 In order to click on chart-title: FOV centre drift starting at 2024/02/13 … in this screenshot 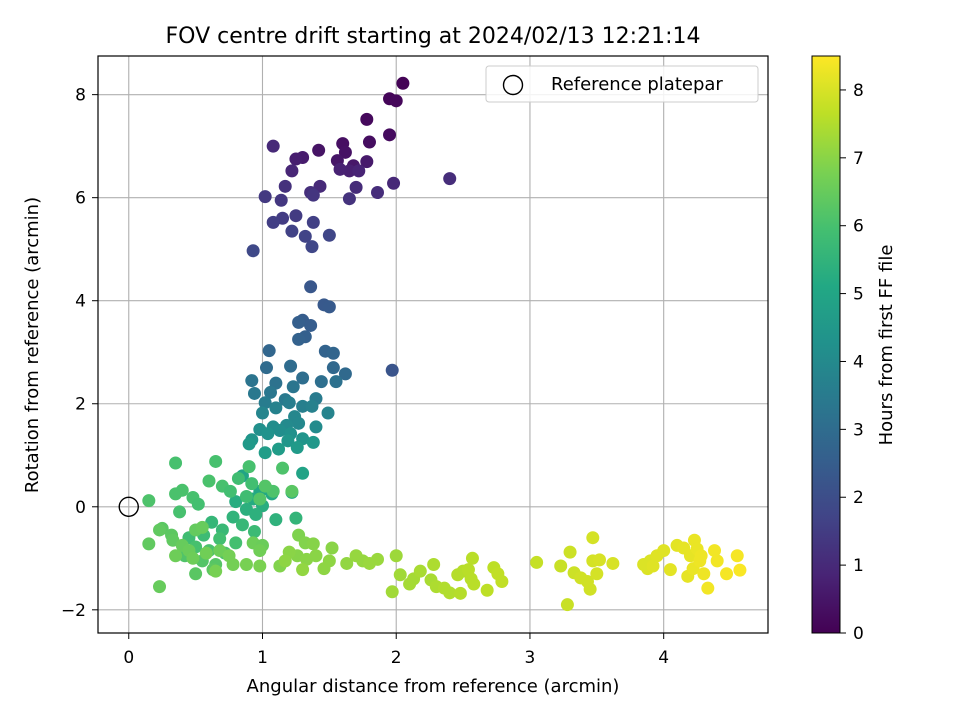, I will do `click(433, 36)`.